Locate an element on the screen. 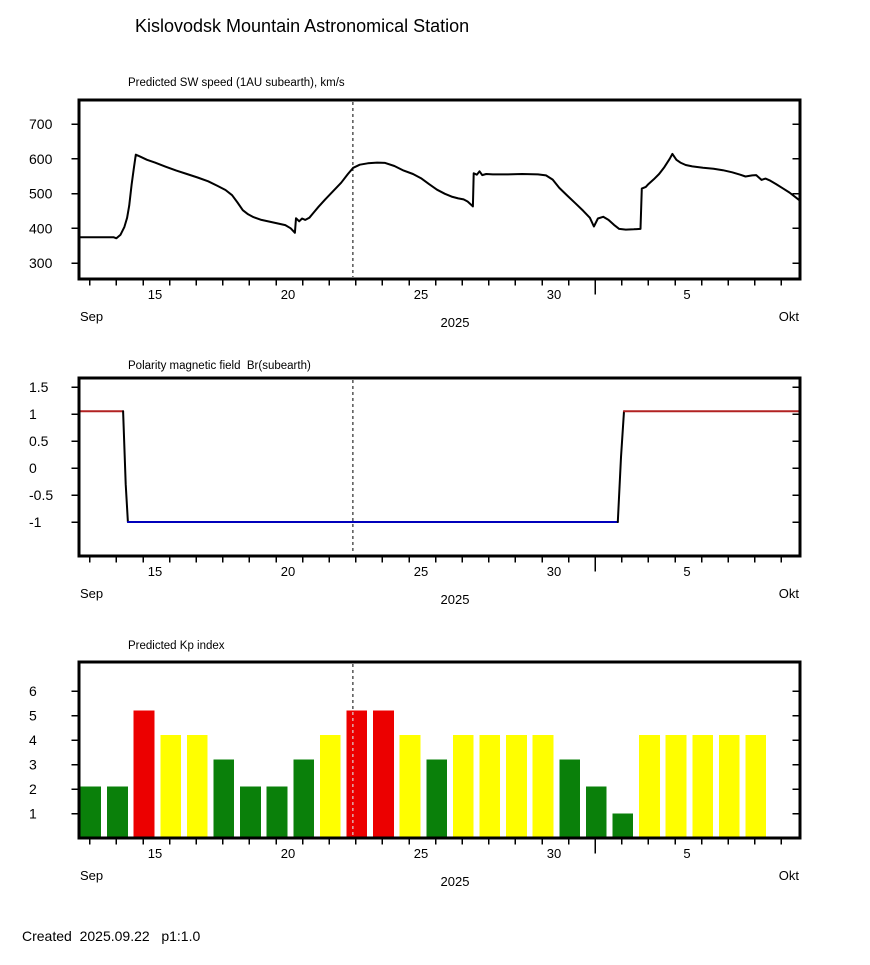 Image resolution: width=870 pixels, height=965 pixels. y-tick-label: 400 is located at coordinates (41, 228).